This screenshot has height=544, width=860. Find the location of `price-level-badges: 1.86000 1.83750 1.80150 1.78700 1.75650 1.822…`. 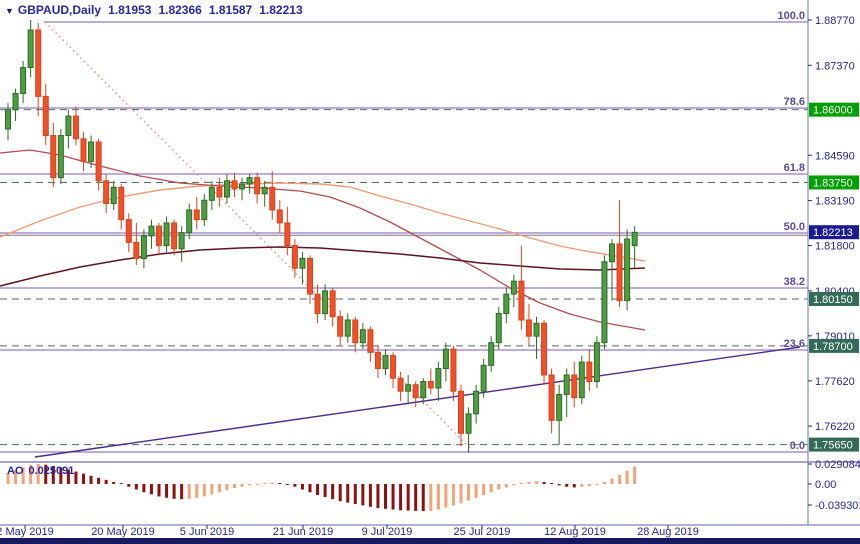

price-level-badges: 1.86000 1.83750 1.80150 1.78700 1.75650 1.822… is located at coordinates (834, 277).